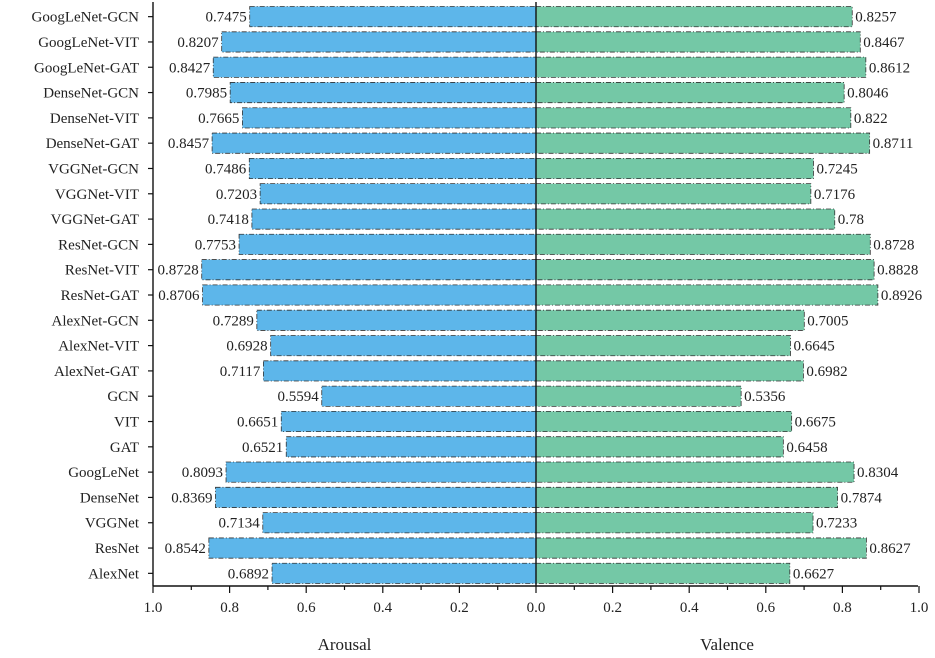 Image resolution: width=935 pixels, height=658 pixels. I want to click on bar-arousal-resnet, so click(372, 548).